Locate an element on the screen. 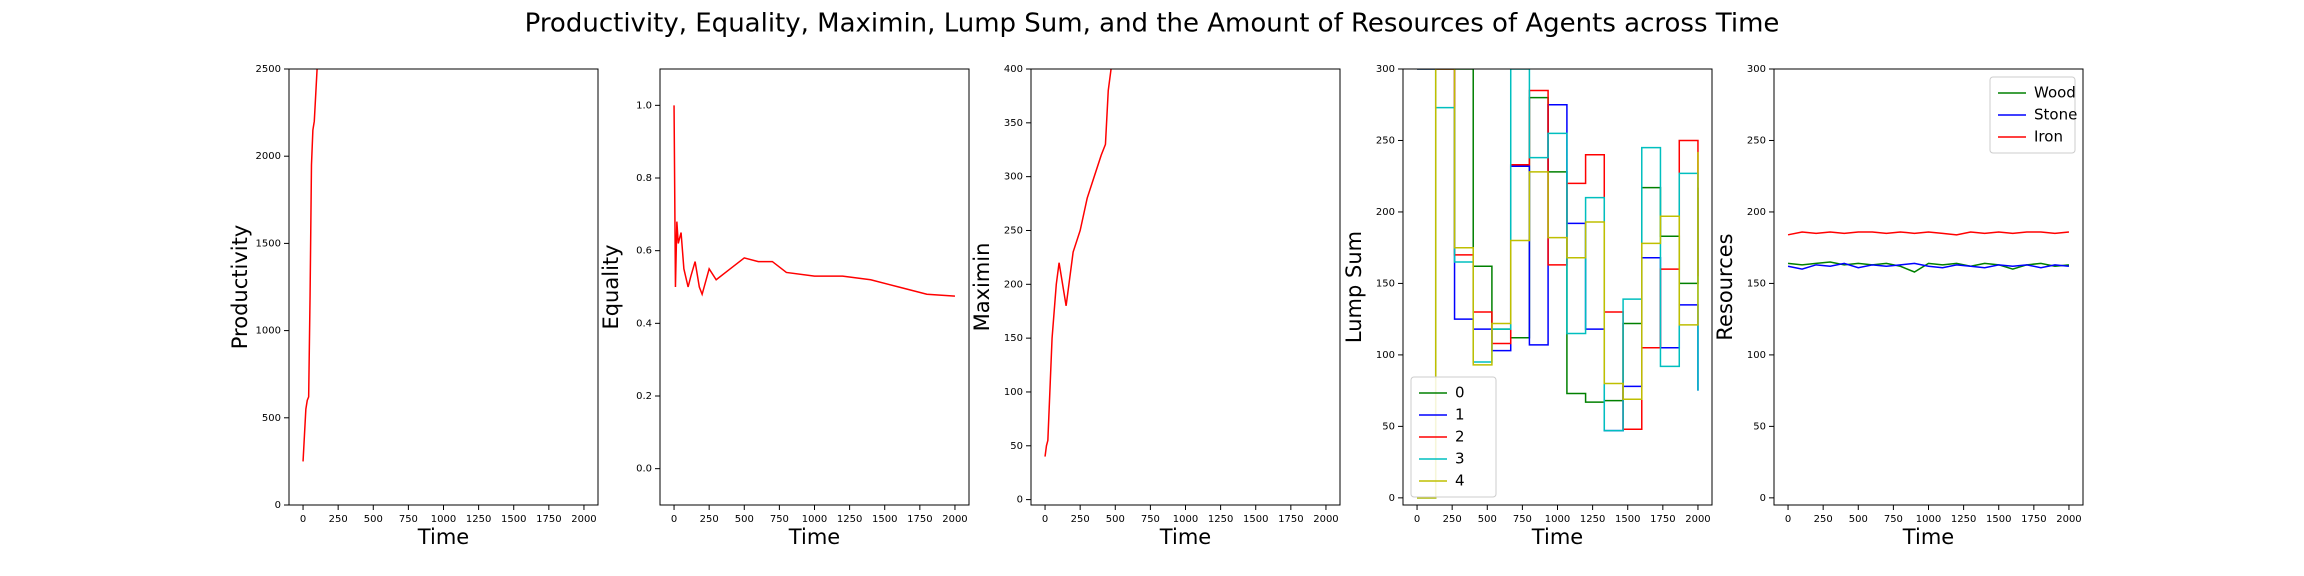 Image resolution: width=2304 pixels, height=576 pixels. y-tick-label: 2500 is located at coordinates (268, 69).